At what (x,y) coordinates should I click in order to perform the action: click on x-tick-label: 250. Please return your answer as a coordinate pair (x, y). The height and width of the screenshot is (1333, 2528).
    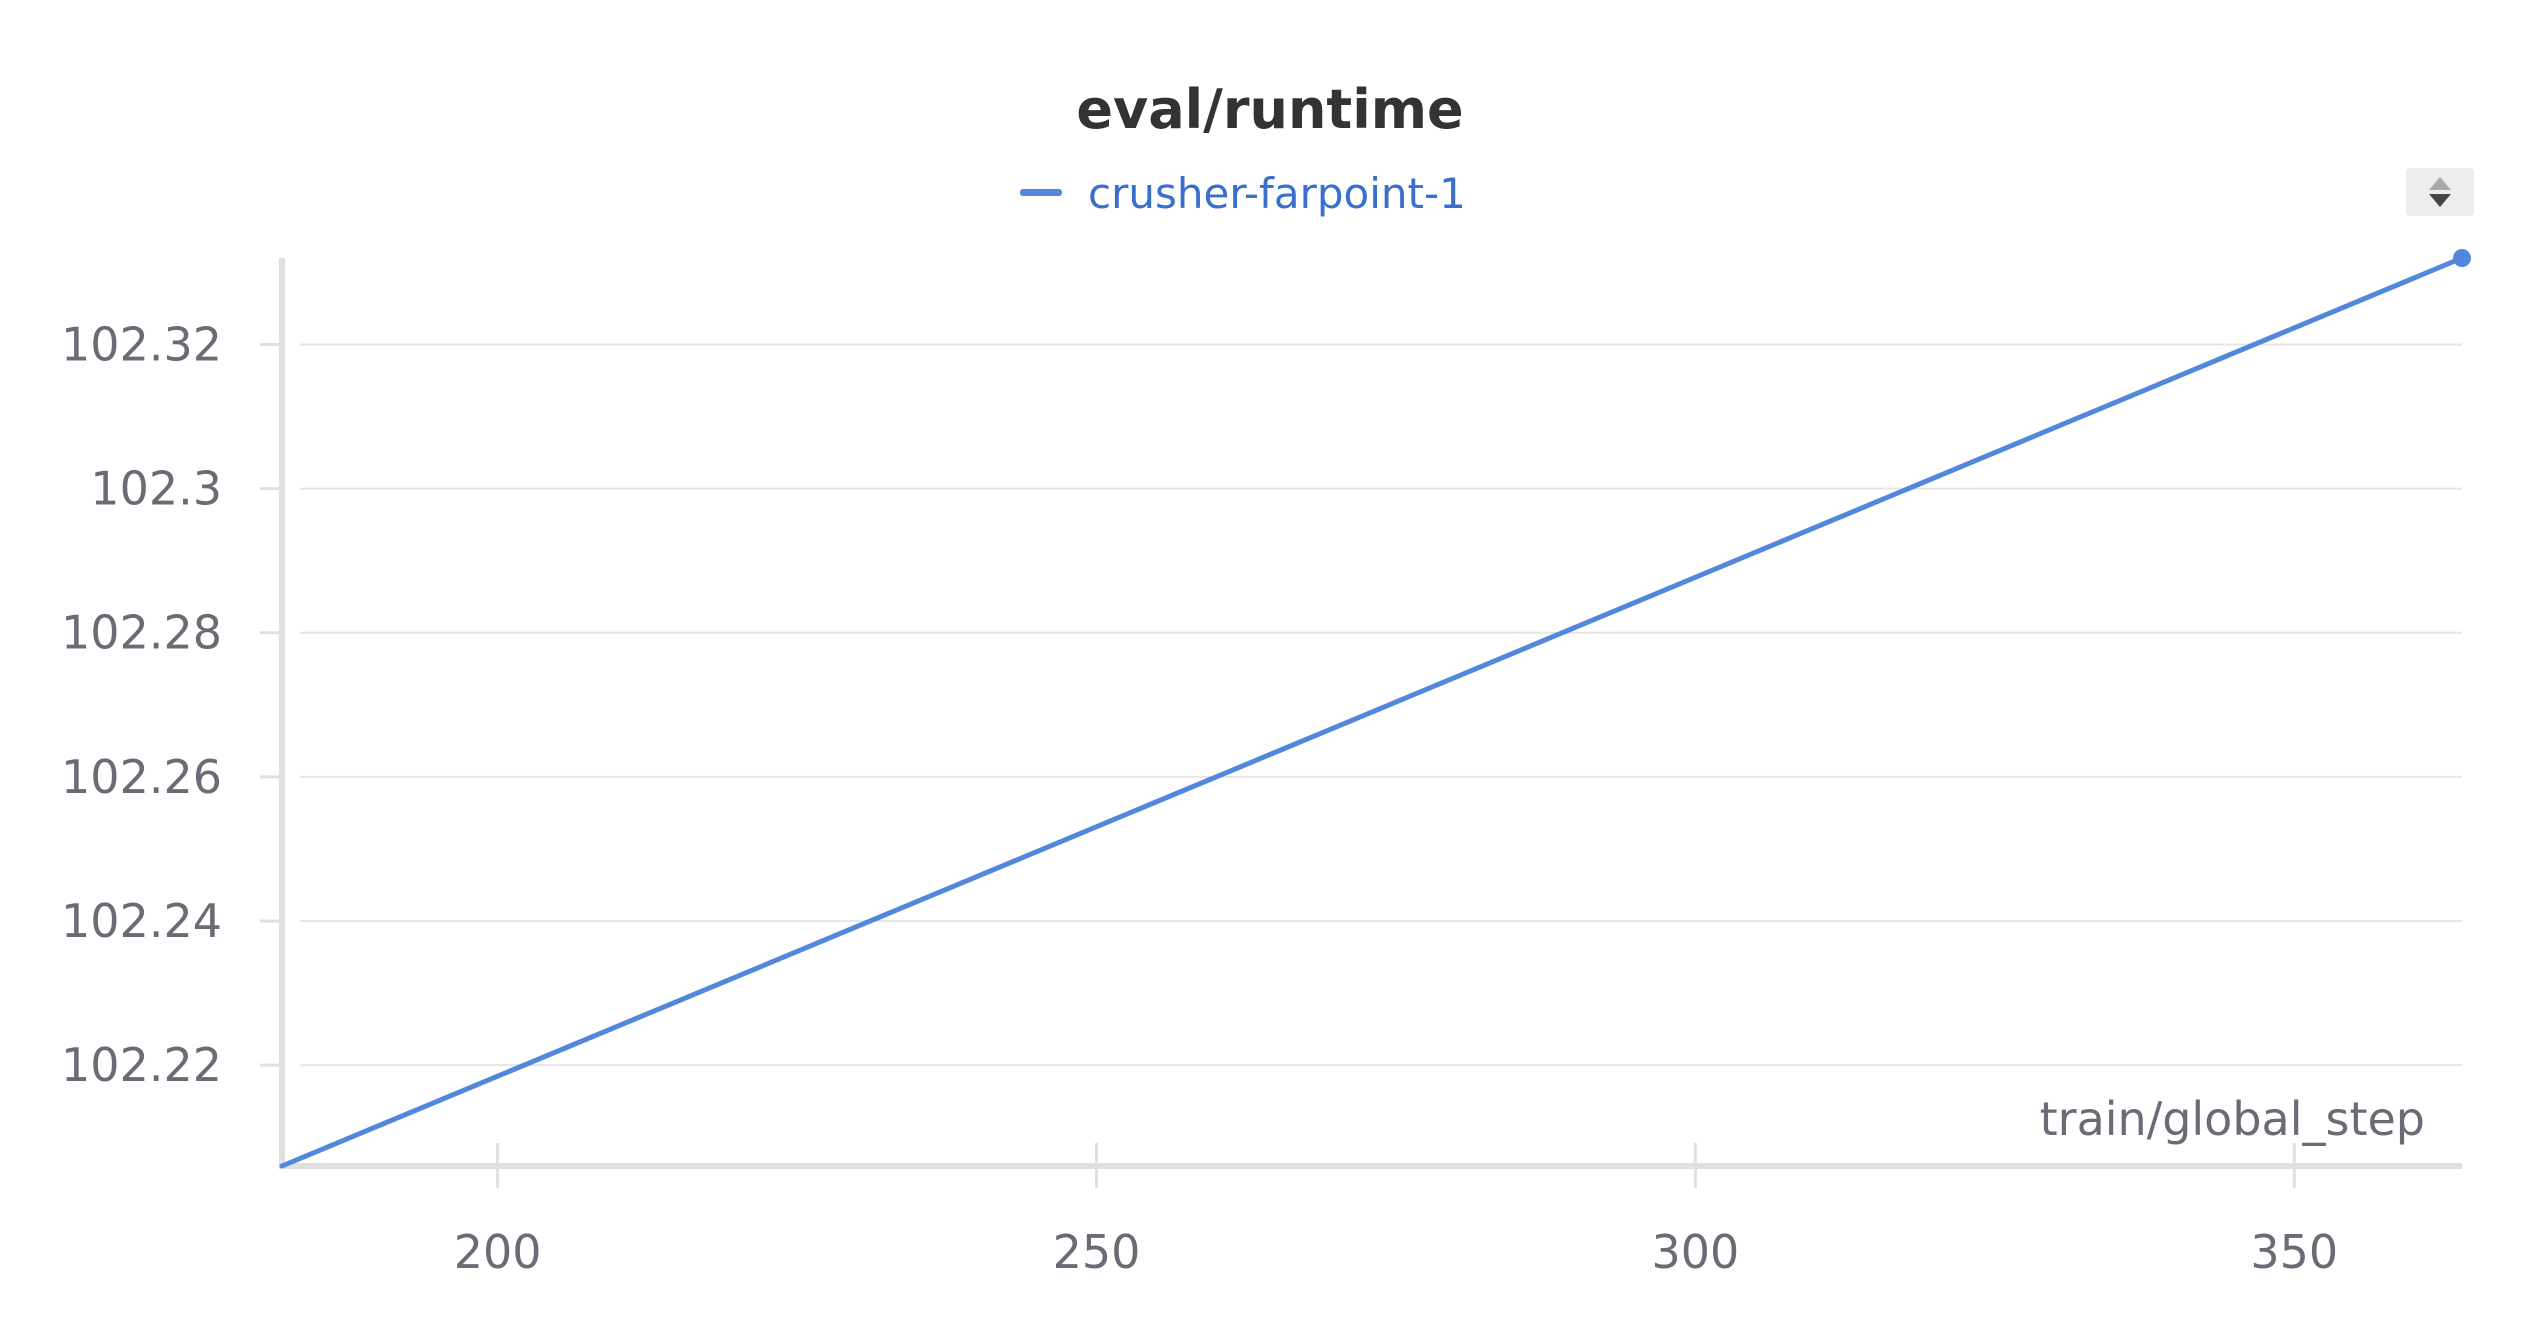
    Looking at the image, I should click on (1097, 1252).